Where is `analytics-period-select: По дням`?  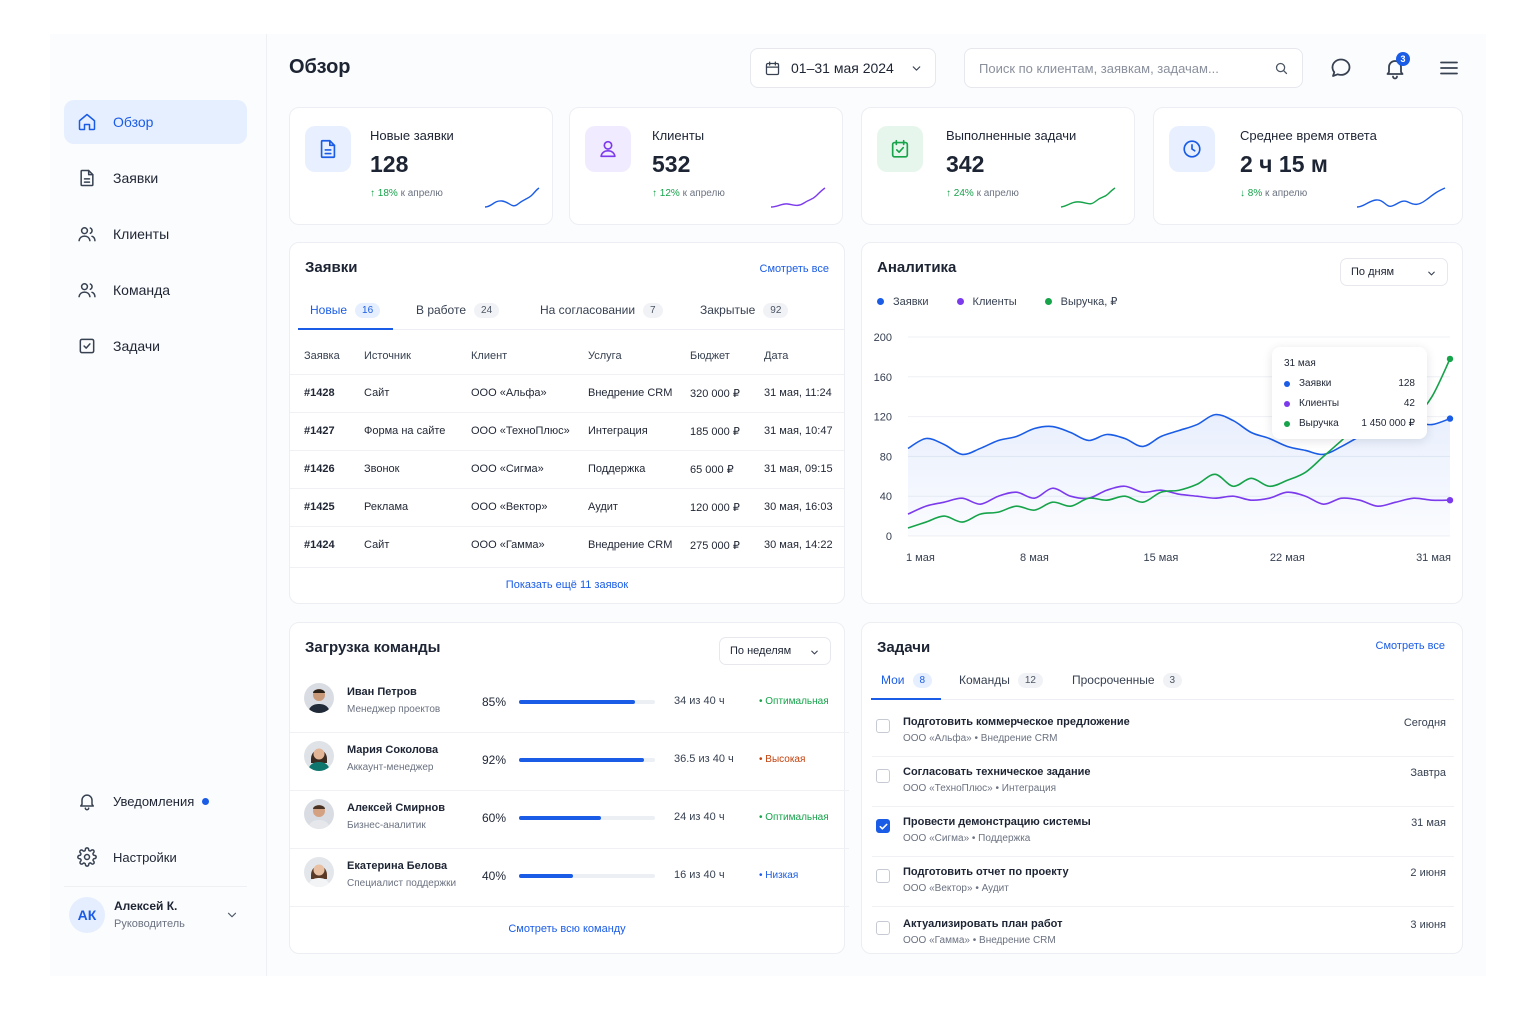
analytics-period-select: По дням is located at coordinates (1394, 272).